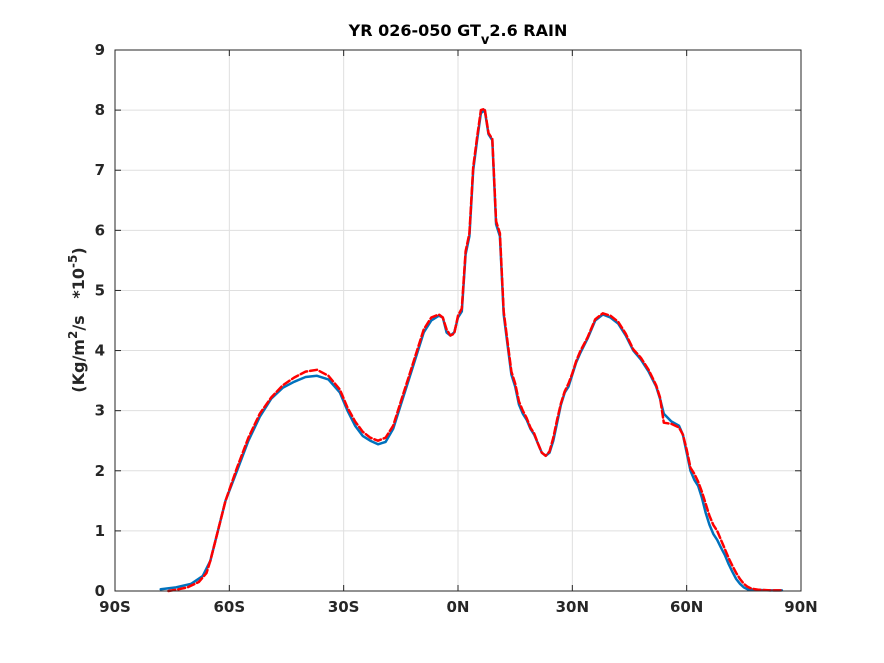  I want to click on y-tick-label: 7, so click(100, 170).